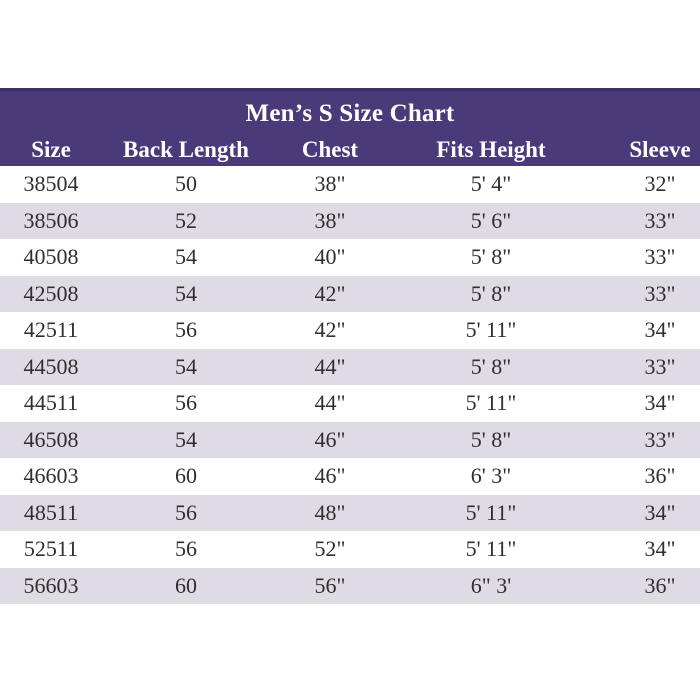 The width and height of the screenshot is (700, 700). Describe the element at coordinates (330, 548) in the screenshot. I see `table-cell: 52"` at that location.